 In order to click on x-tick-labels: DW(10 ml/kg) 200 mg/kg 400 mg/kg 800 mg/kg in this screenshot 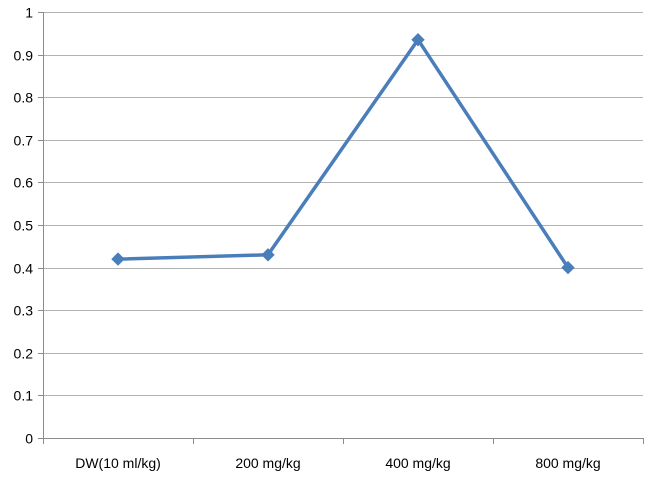, I will do `click(337, 463)`.